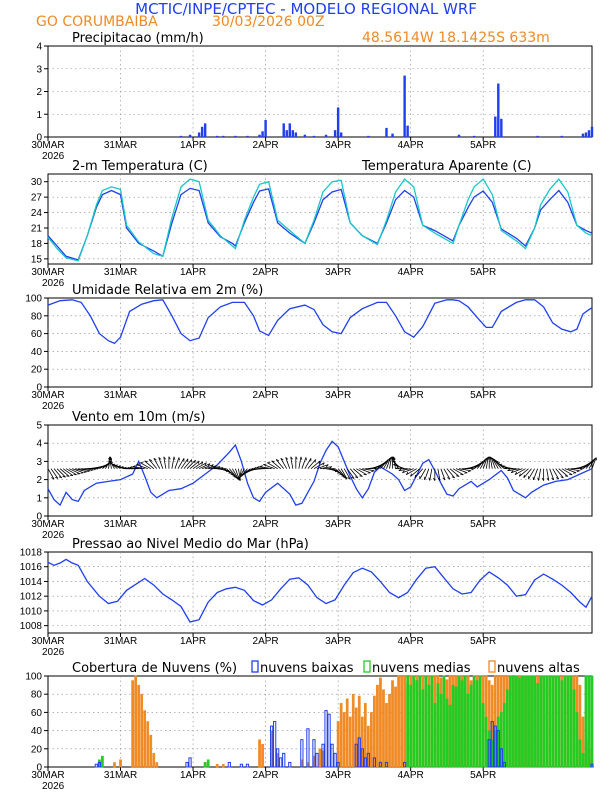 This screenshot has height=792, width=612. I want to click on x-tick-label: 5APR, so click(483, 641).